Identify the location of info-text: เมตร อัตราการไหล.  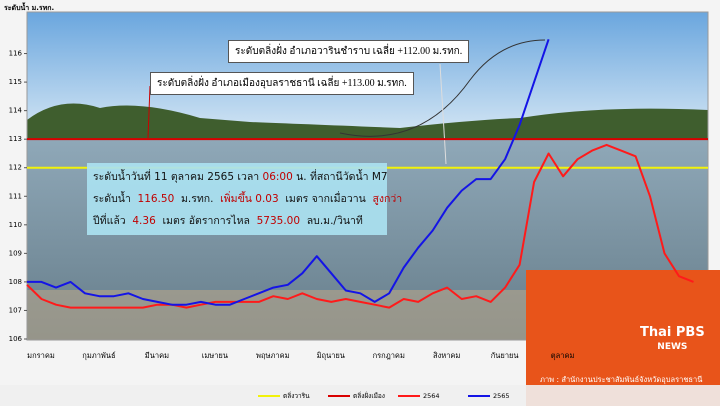
(206, 221).